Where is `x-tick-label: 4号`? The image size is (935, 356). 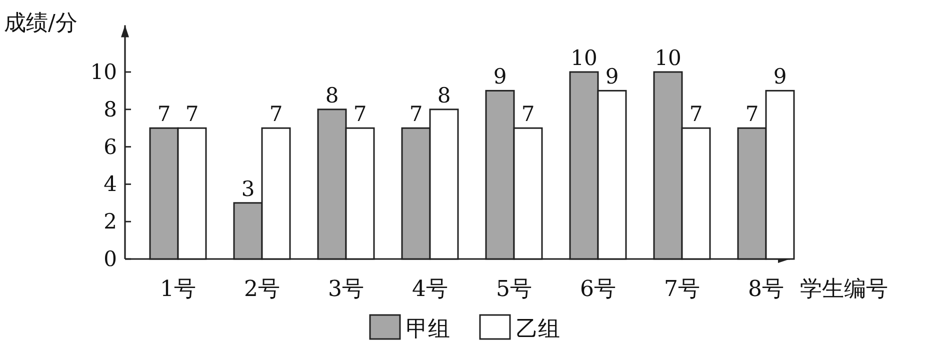 x-tick-label: 4号 is located at coordinates (430, 289).